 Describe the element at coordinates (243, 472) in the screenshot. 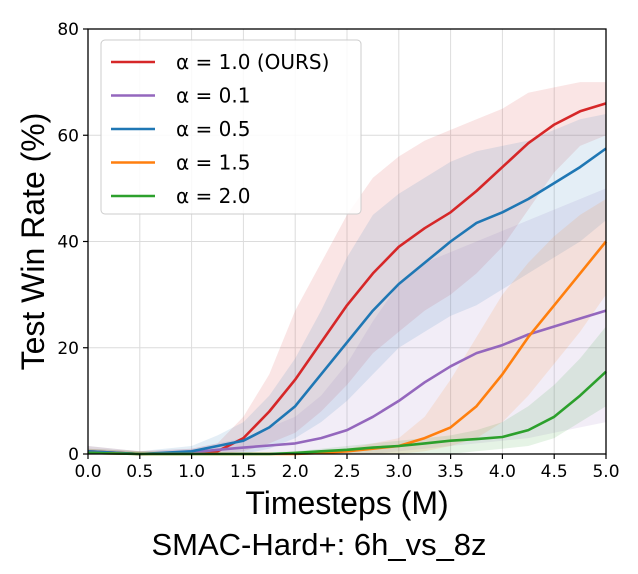

I see `x-tick-label: 1.5` at that location.